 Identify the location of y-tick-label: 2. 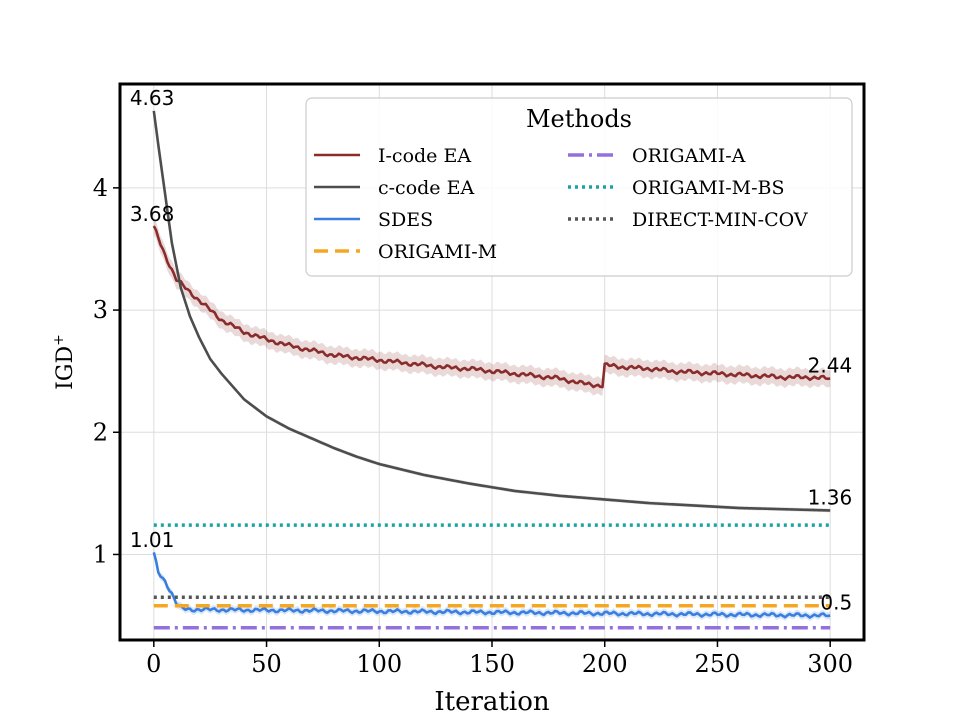
(100, 432).